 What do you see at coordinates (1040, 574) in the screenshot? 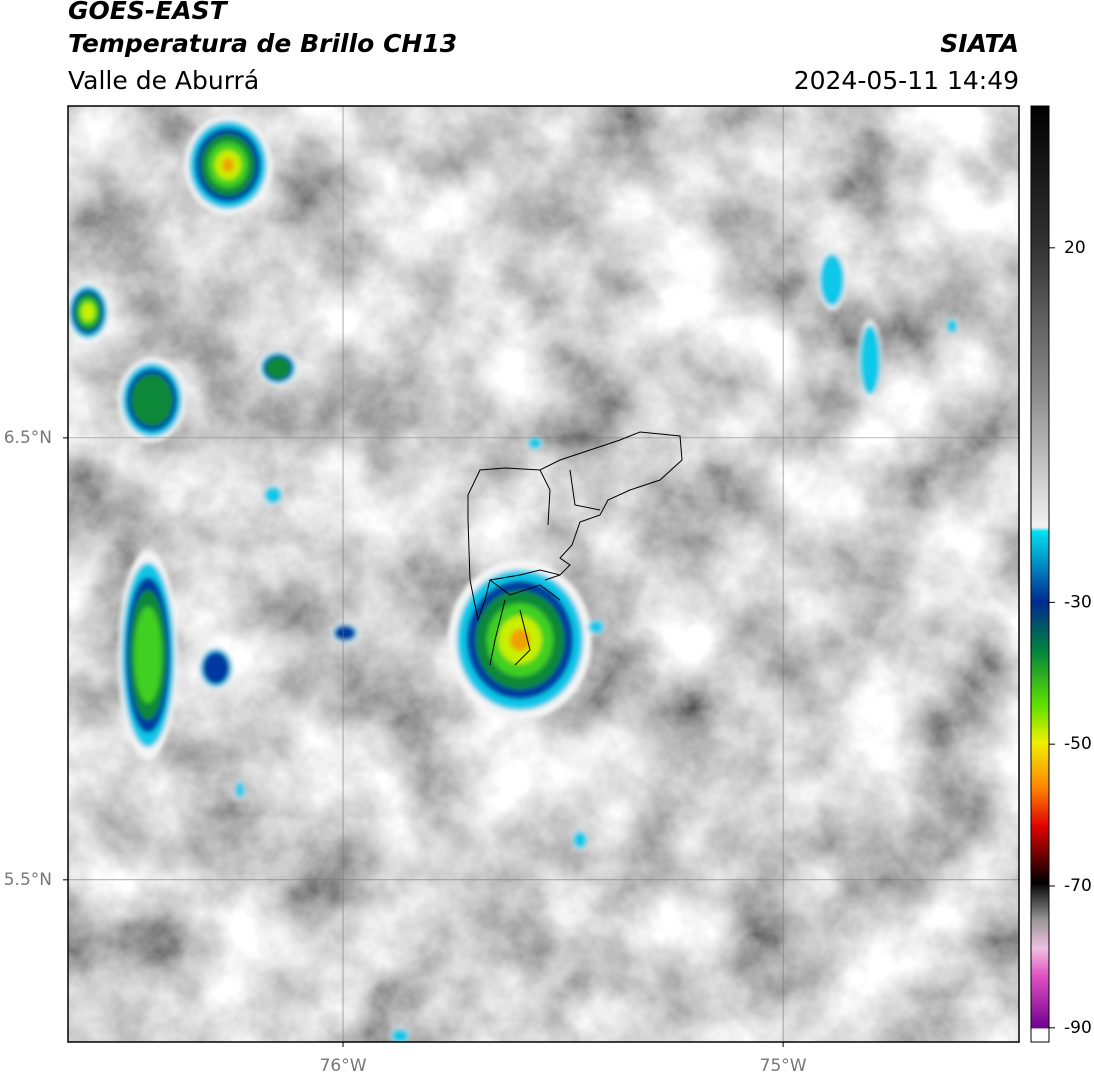
I see `colorbar` at bounding box center [1040, 574].